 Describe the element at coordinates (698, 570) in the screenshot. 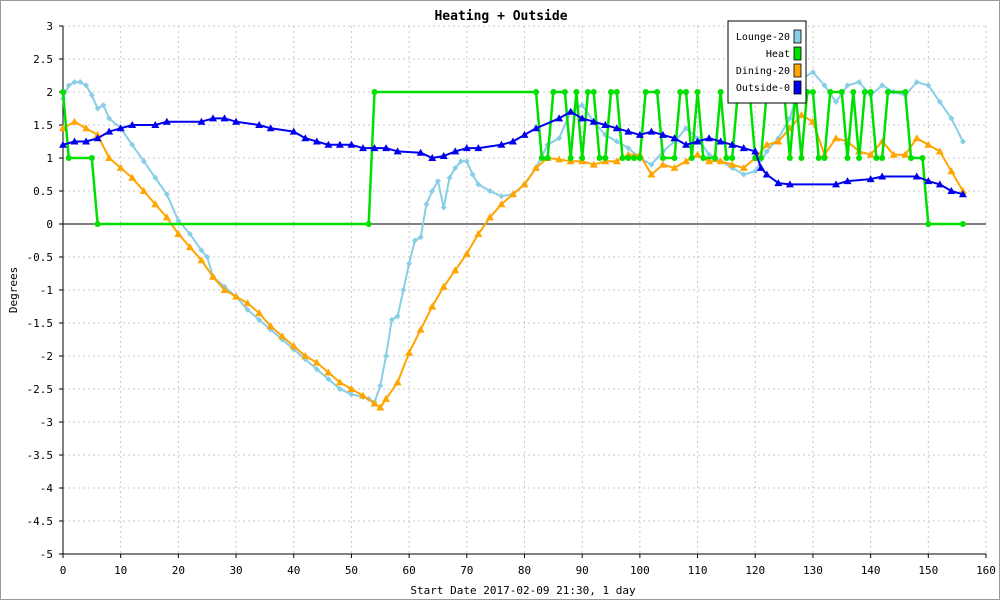

I see `x-tick-label: 110` at that location.